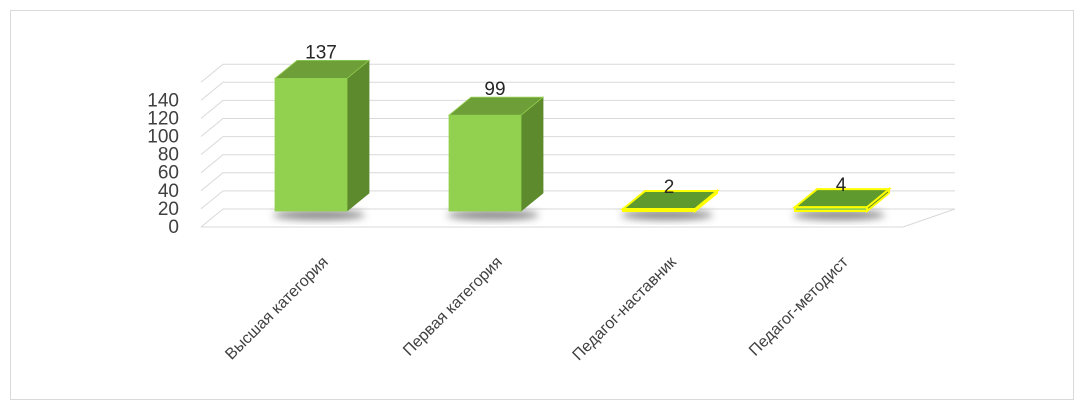 The height and width of the screenshot is (408, 1088). I want to click on y-tick-label: 40, so click(168, 191).